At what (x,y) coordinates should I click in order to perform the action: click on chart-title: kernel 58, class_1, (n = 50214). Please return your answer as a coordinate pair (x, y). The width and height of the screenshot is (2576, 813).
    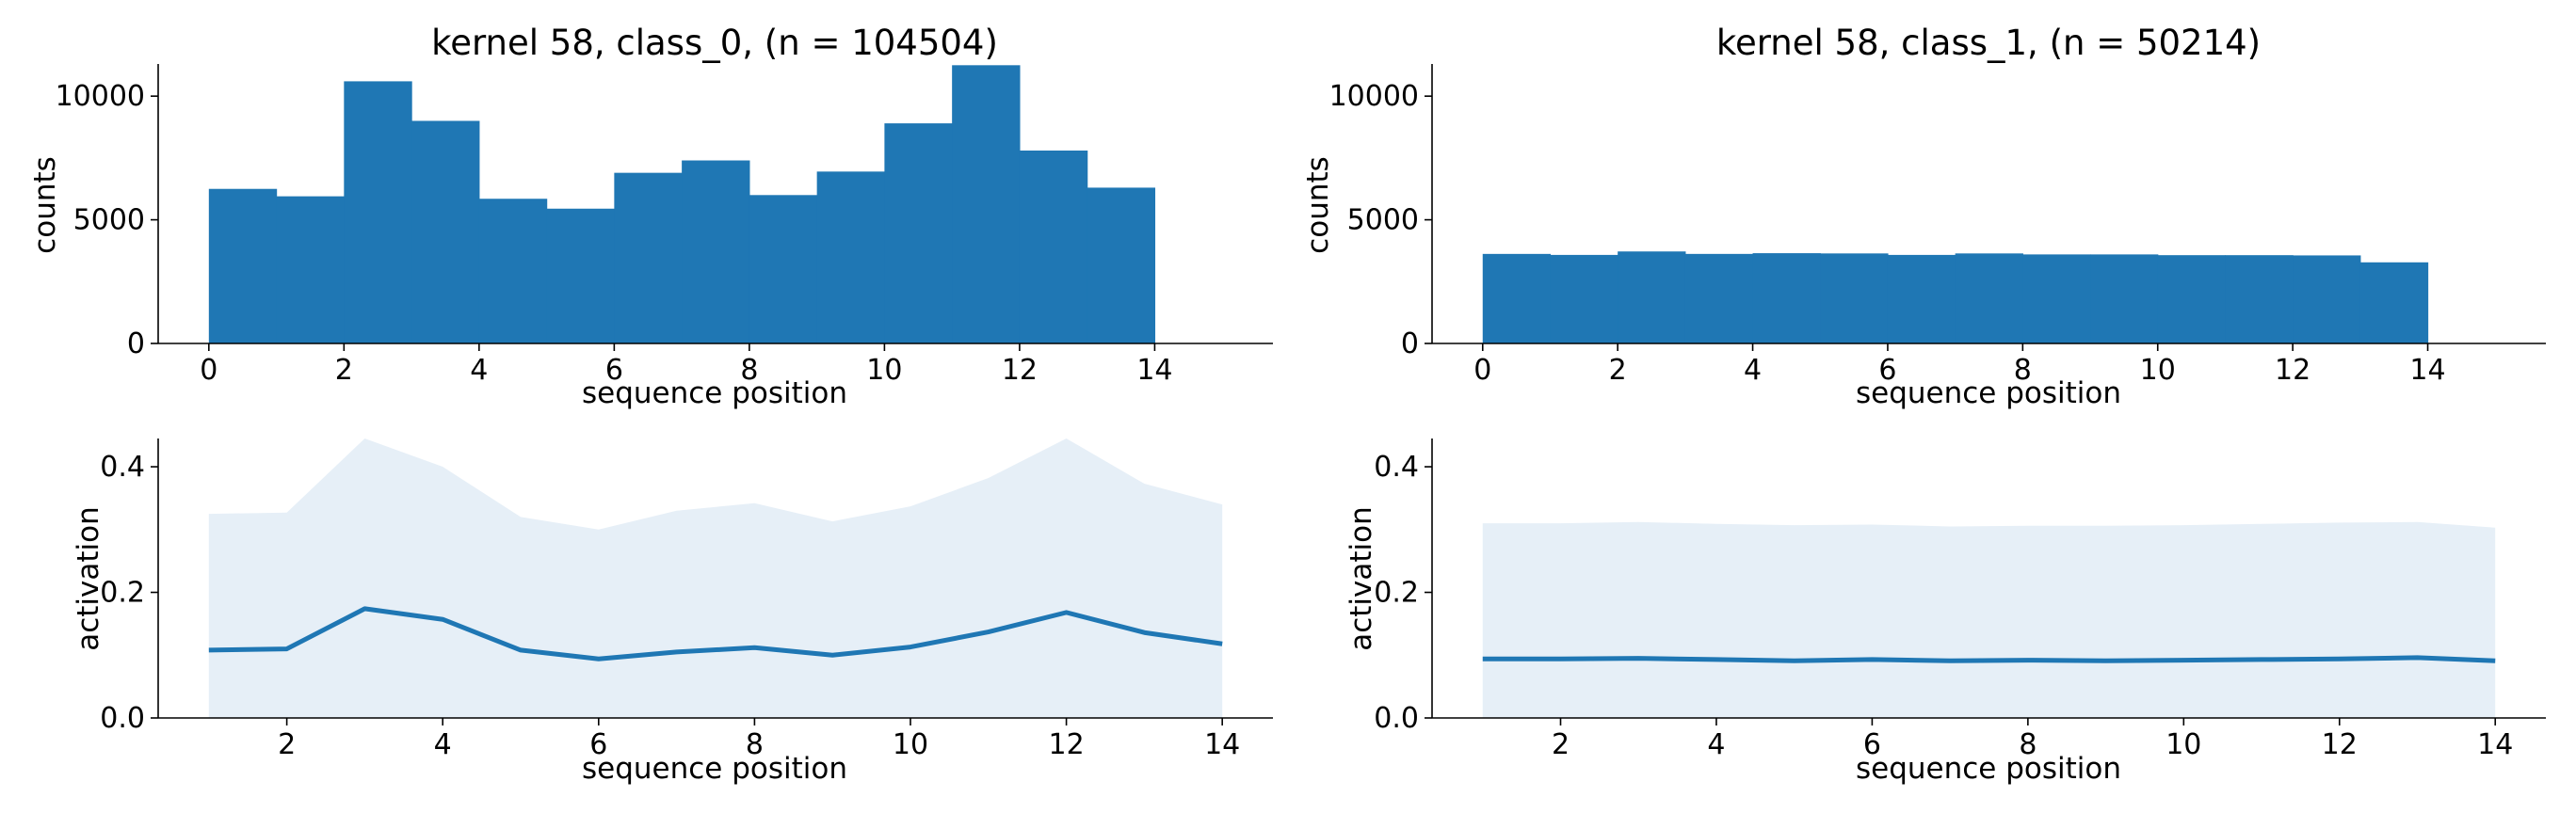
    Looking at the image, I should click on (1988, 43).